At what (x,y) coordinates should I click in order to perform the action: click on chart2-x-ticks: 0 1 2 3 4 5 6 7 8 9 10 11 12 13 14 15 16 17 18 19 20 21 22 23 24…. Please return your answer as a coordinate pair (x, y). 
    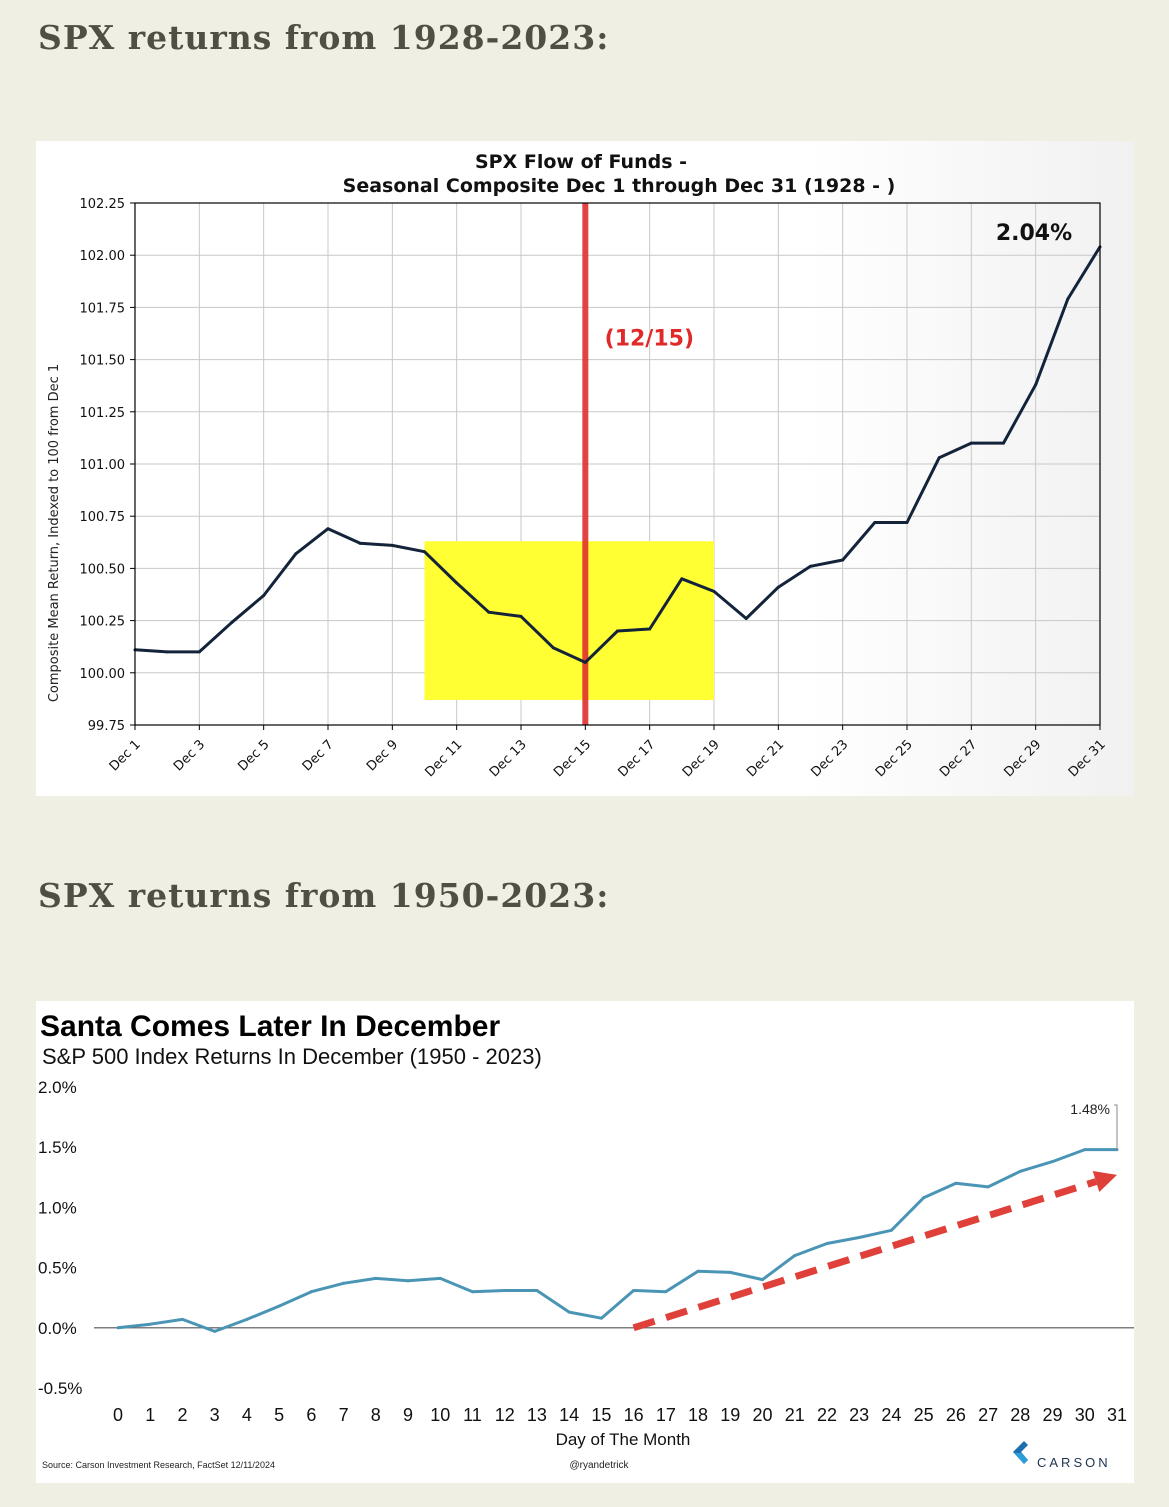
    Looking at the image, I should click on (620, 1415).